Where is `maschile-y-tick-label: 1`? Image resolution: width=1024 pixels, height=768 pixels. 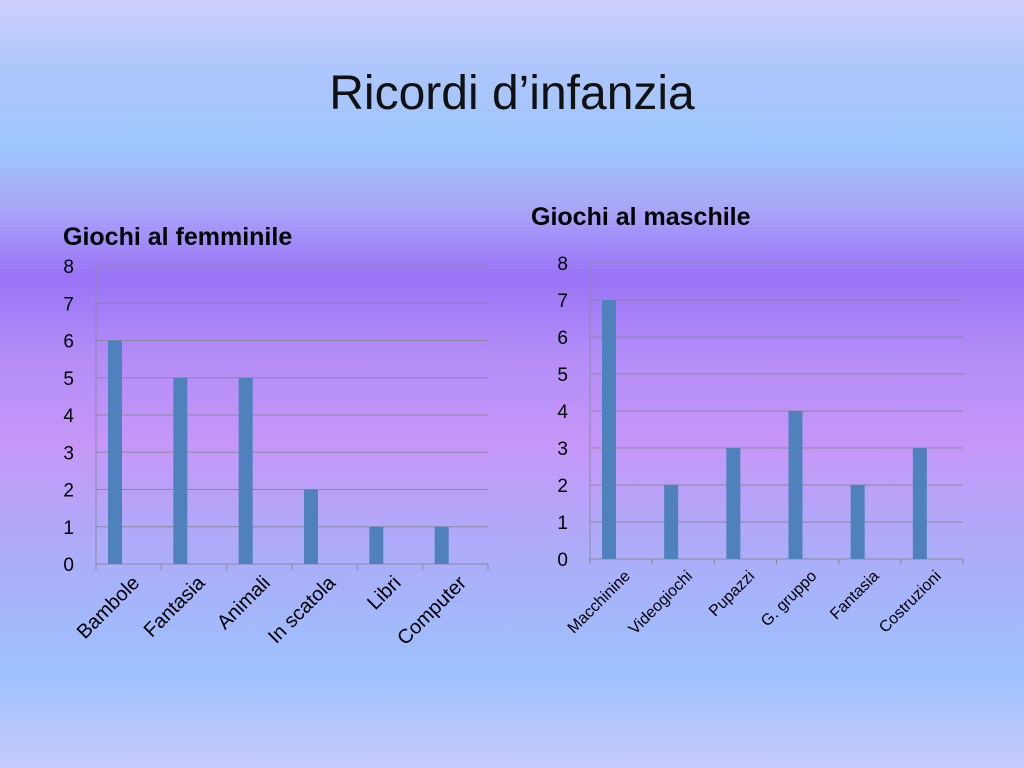
maschile-y-tick-label: 1 is located at coordinates (562, 523).